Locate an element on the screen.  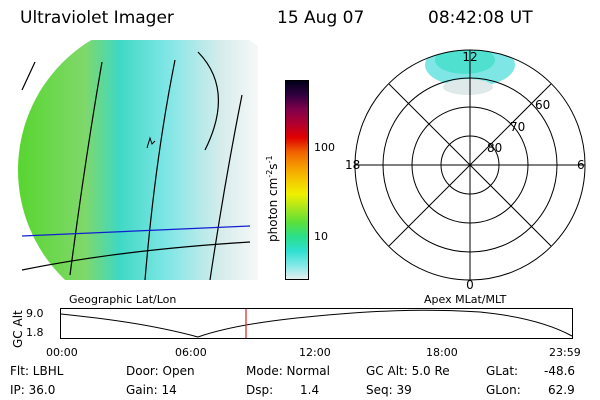
glat-value: -48.6 is located at coordinates (560, 371).